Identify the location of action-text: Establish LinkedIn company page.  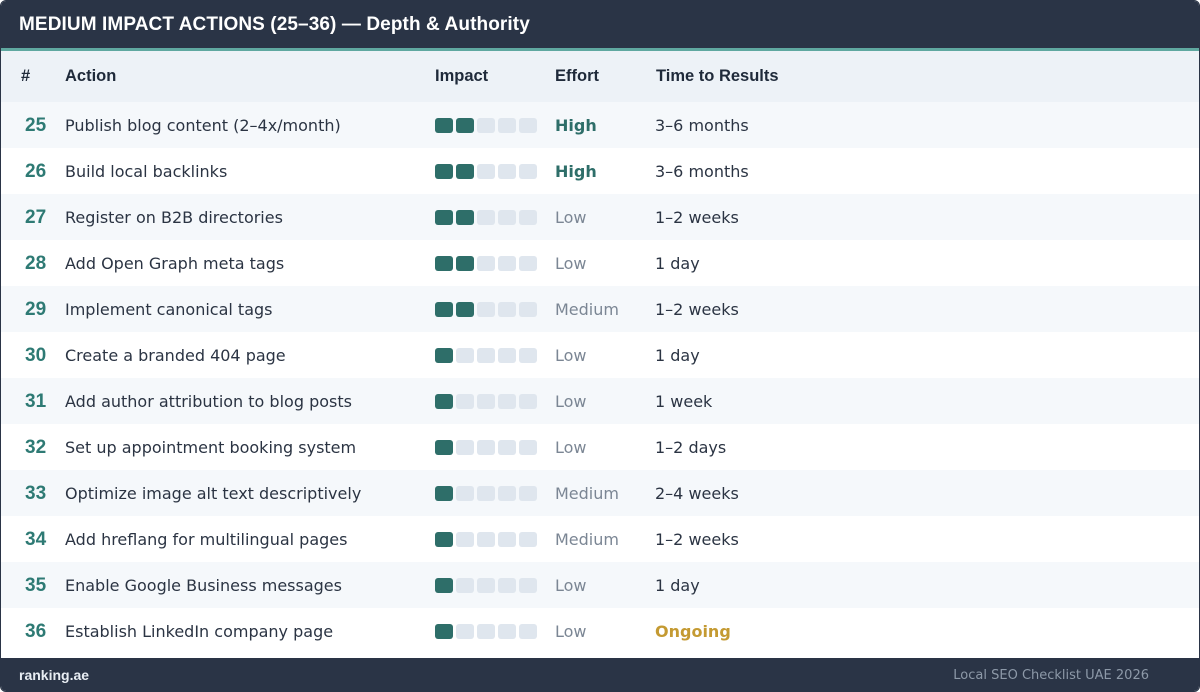
(199, 631).